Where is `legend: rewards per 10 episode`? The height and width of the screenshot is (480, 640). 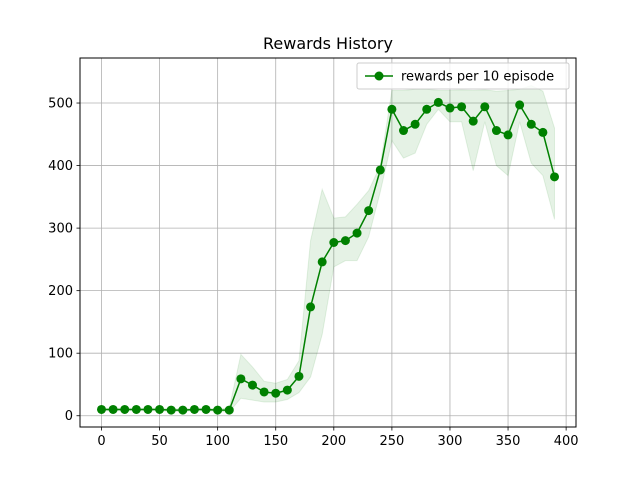
legend: rewards per 10 episode is located at coordinates (463, 76).